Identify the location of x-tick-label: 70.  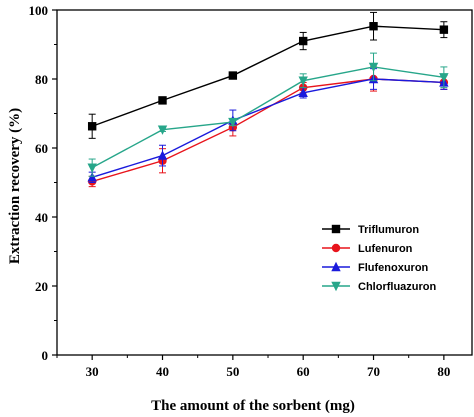
(373, 371).